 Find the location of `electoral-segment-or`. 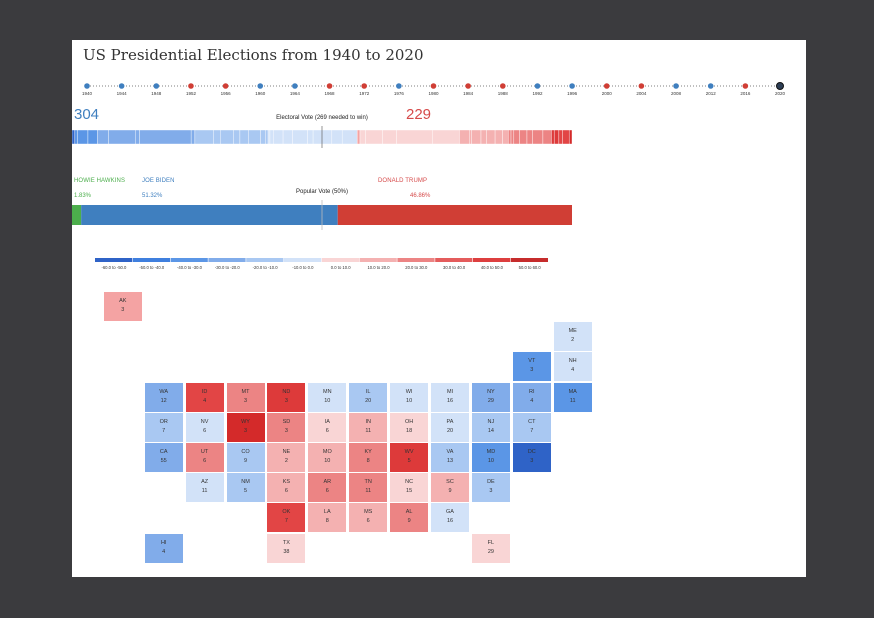

electoral-segment-or is located at coordinates (217, 137).